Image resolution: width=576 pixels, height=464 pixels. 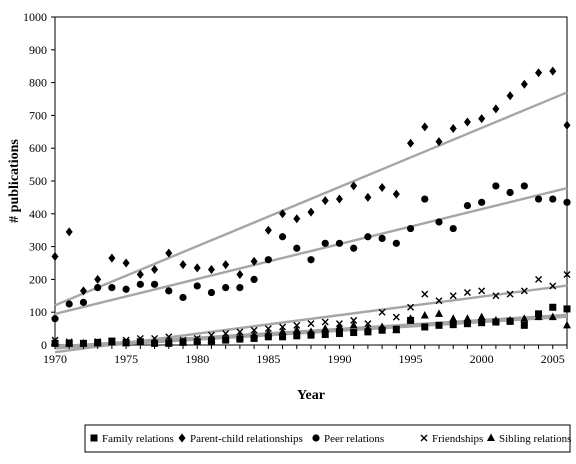 I want to click on x-tick-label: 1990, so click(x=339, y=359).